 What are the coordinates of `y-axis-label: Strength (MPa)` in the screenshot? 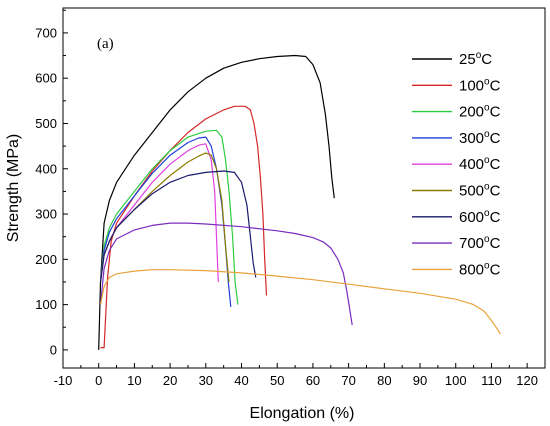 It's located at (13, 188).